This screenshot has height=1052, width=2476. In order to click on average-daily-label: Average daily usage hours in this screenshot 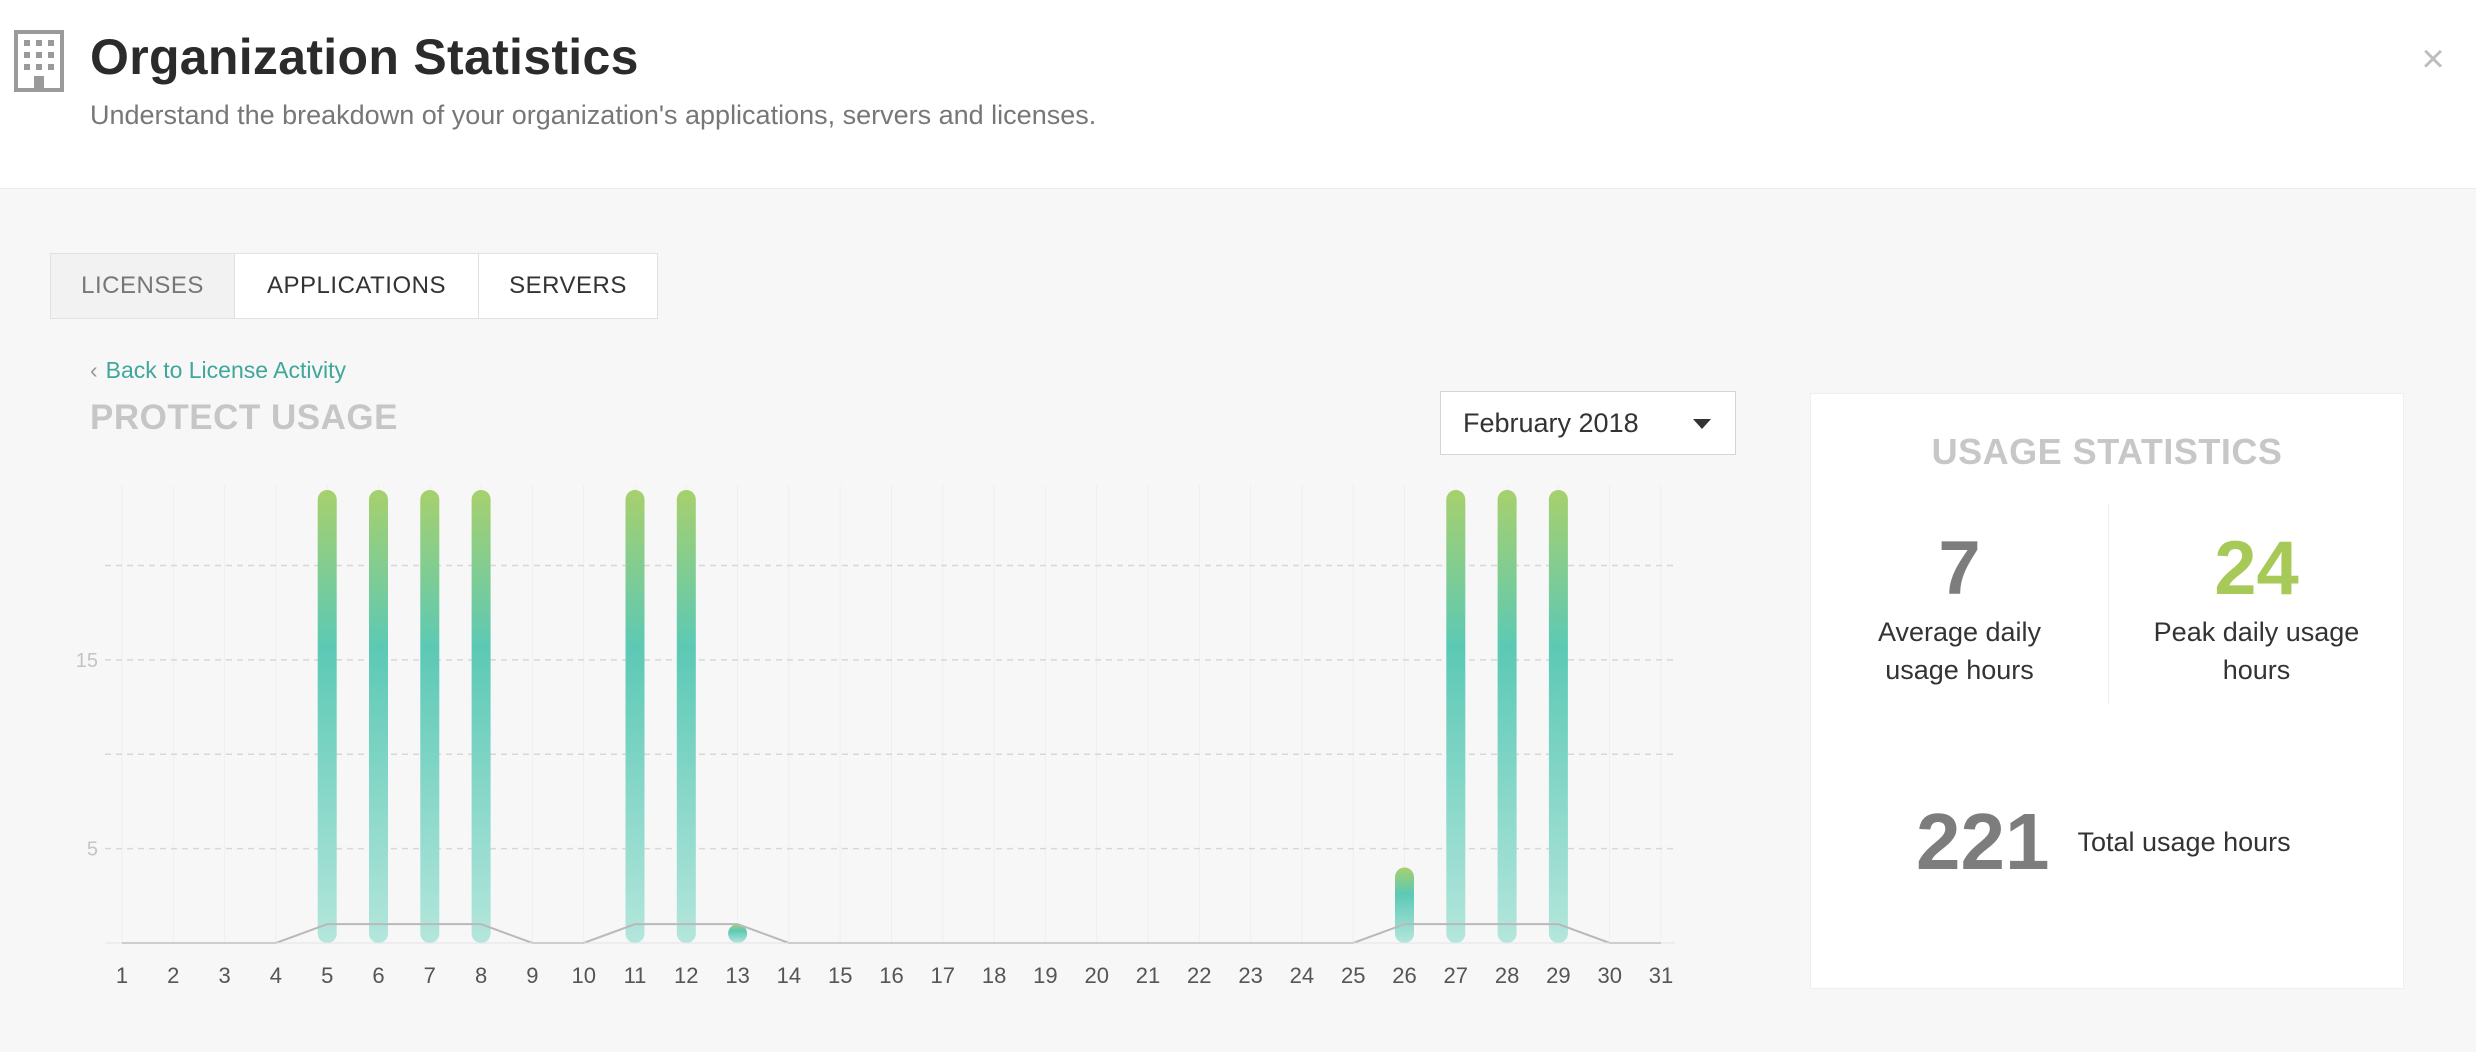, I will do `click(1959, 651)`.